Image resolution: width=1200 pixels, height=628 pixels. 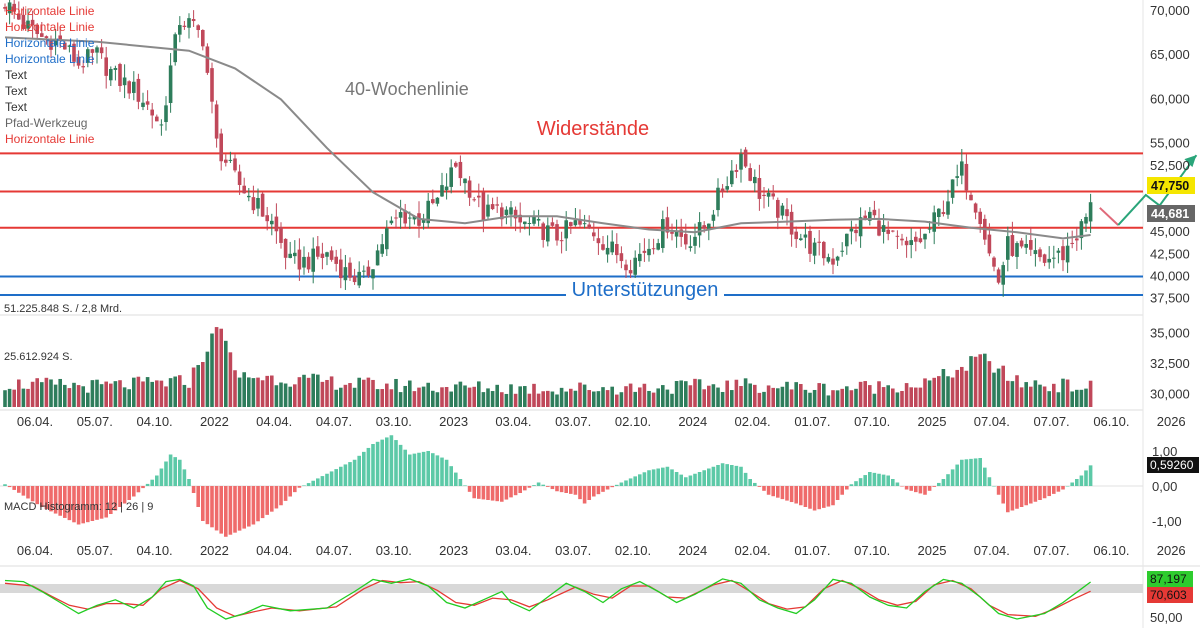 What do you see at coordinates (633, 421) in the screenshot?
I see `x-tick-label: 02.10.` at bounding box center [633, 421].